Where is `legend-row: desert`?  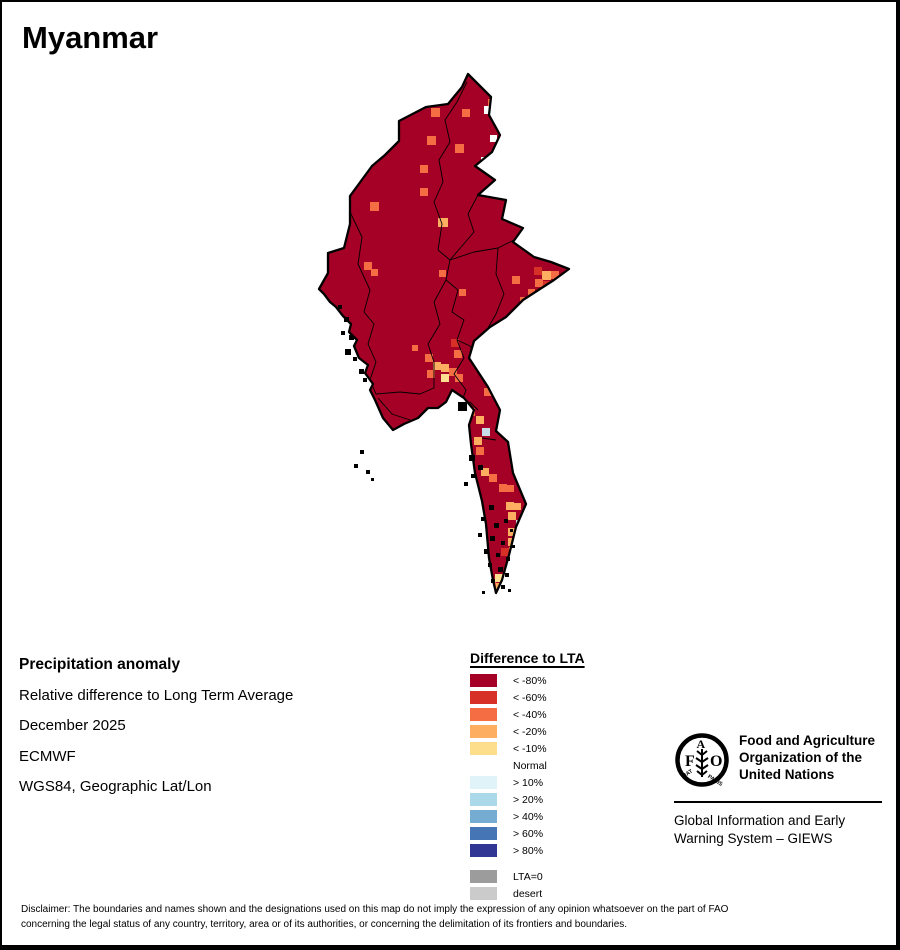
legend-row: desert is located at coordinates (527, 893).